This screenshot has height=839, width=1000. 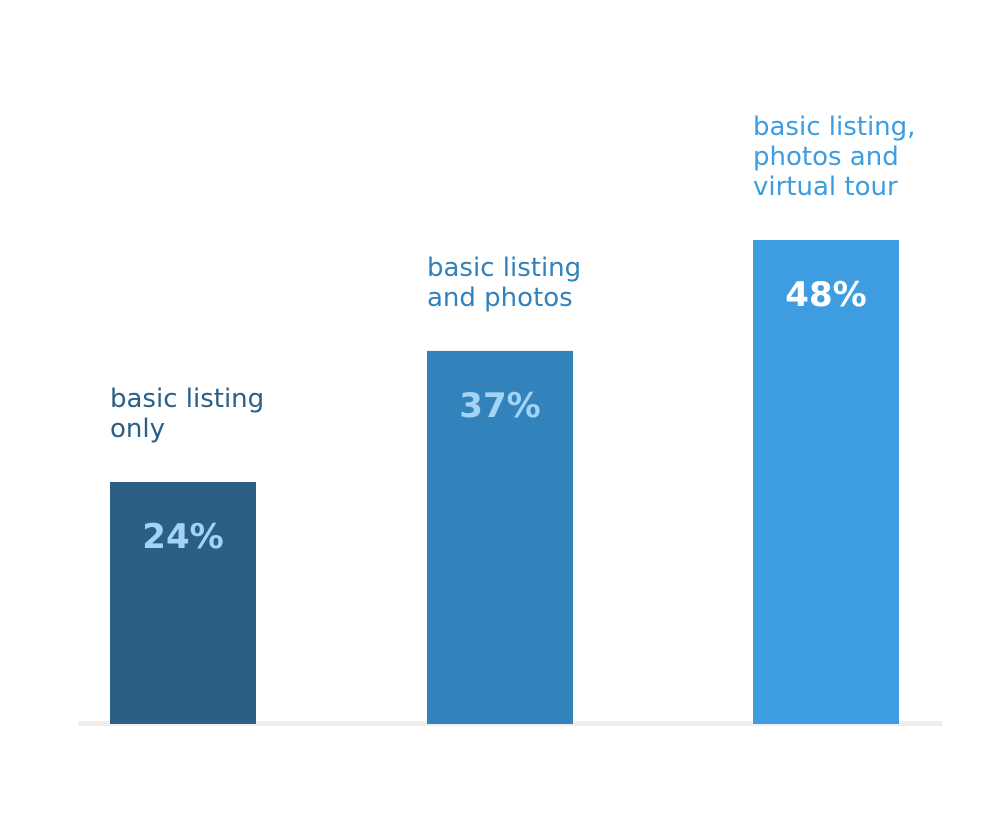 I want to click on category-label-line: basic listing,, so click(x=834, y=127).